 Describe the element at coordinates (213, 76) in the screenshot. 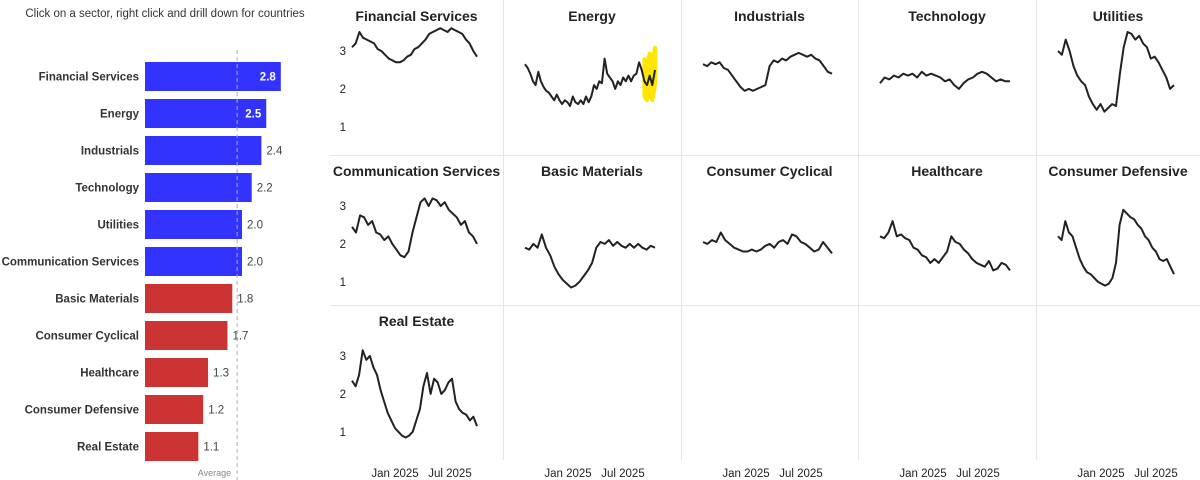

I see `bar-financial-services` at that location.